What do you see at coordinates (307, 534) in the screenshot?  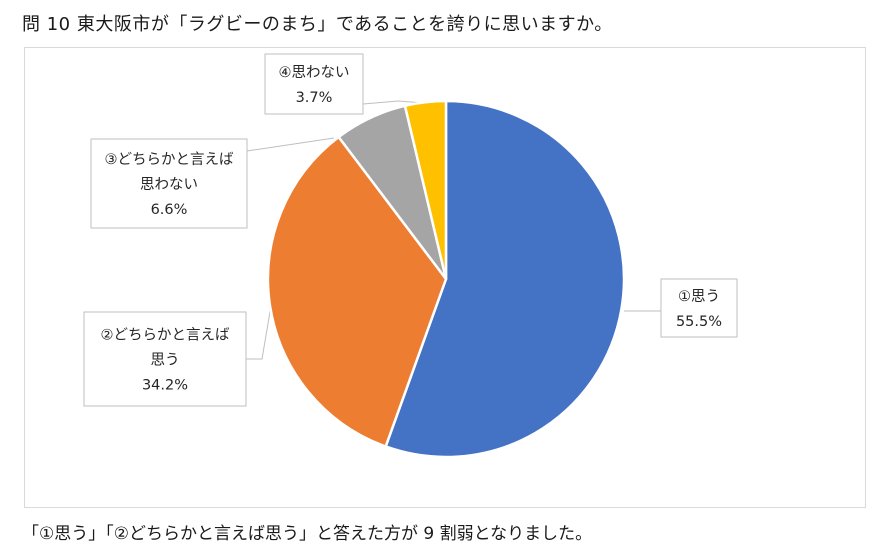 I see `summary-text: 「①思う」「②どちらかと言えば思う」と答えた方が 9 割弱となりました。` at bounding box center [307, 534].